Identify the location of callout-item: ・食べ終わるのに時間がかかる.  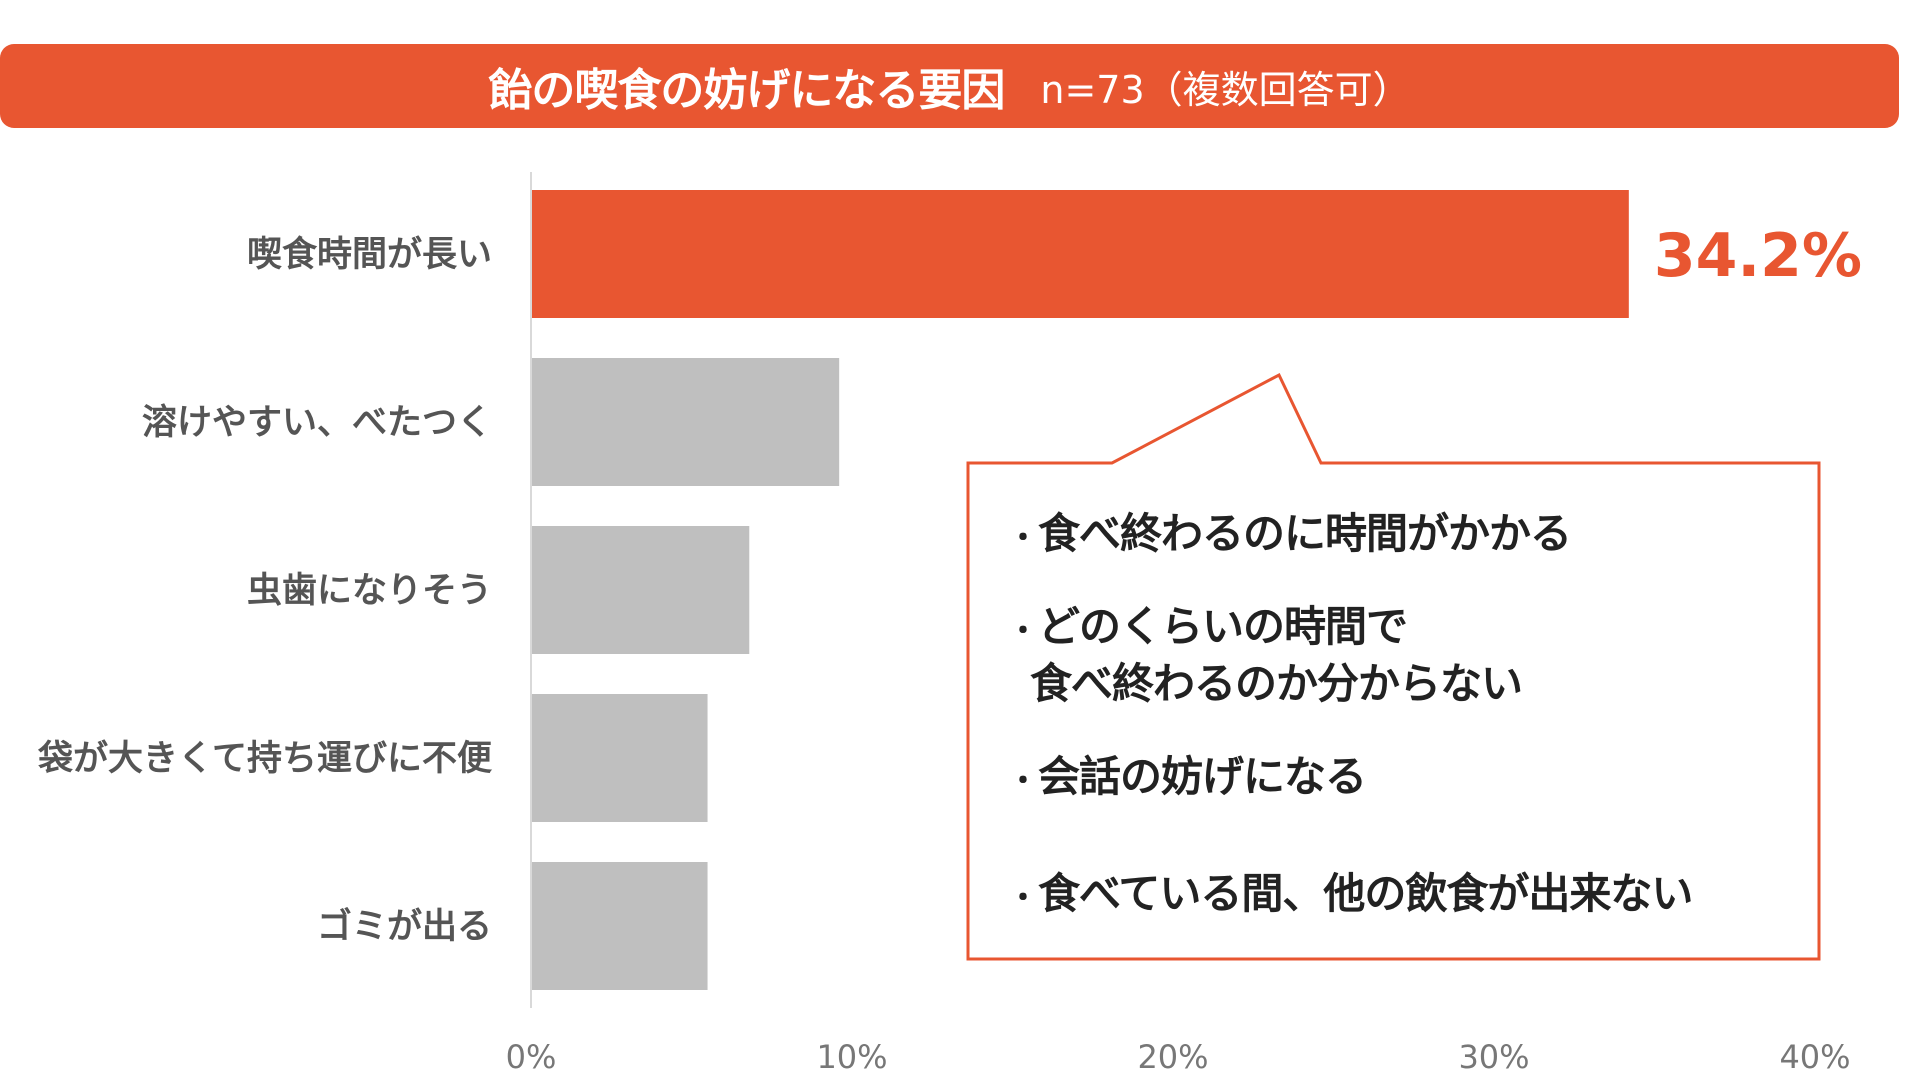
(1290, 530).